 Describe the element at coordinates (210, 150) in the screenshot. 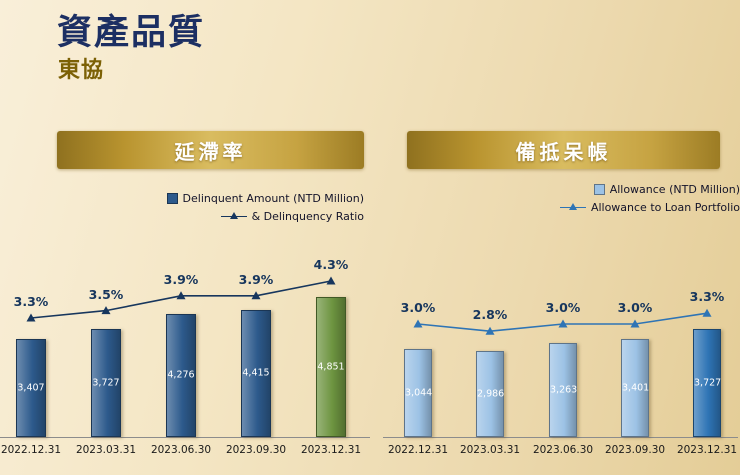

I see `section-banner-delinquency-rate: 延滯率` at that location.